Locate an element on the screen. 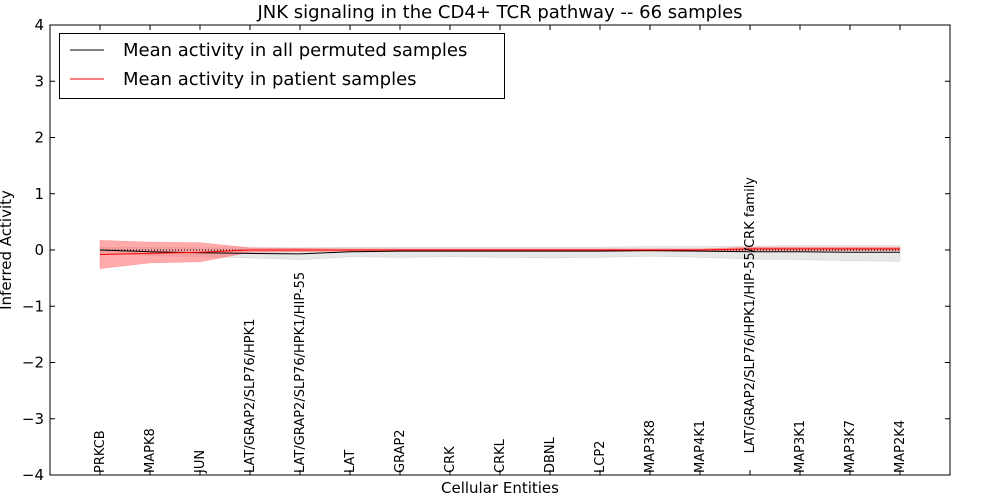 This screenshot has height=500, width=1000. entity-label-8: CRKL is located at coordinates (500, 455).